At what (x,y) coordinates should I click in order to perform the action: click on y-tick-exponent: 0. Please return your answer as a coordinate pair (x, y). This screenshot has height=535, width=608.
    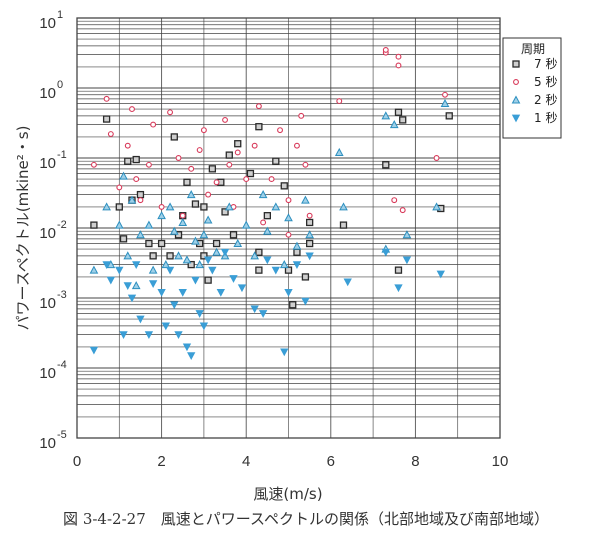
    Looking at the image, I should click on (60, 85).